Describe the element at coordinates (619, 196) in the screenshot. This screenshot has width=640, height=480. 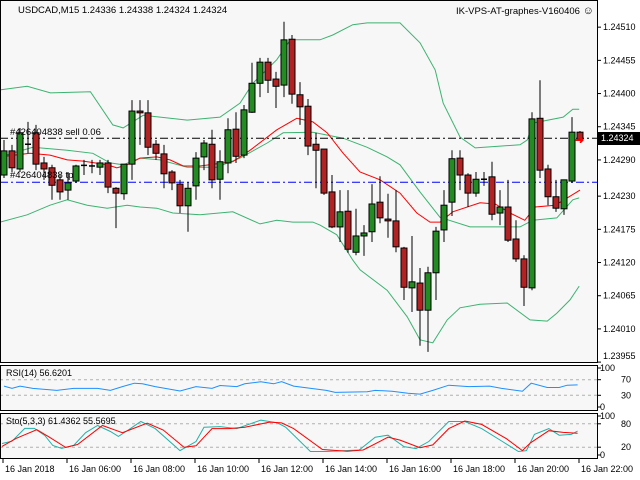
I see `price-tick-label: 1.24230` at that location.